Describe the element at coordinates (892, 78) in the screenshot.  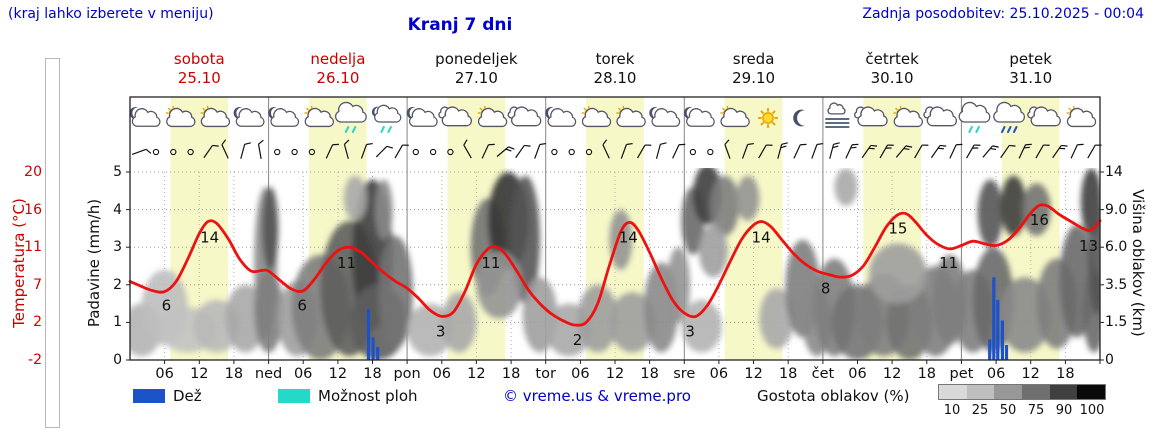
I see `day-date-četrtek: 30.10` at that location.